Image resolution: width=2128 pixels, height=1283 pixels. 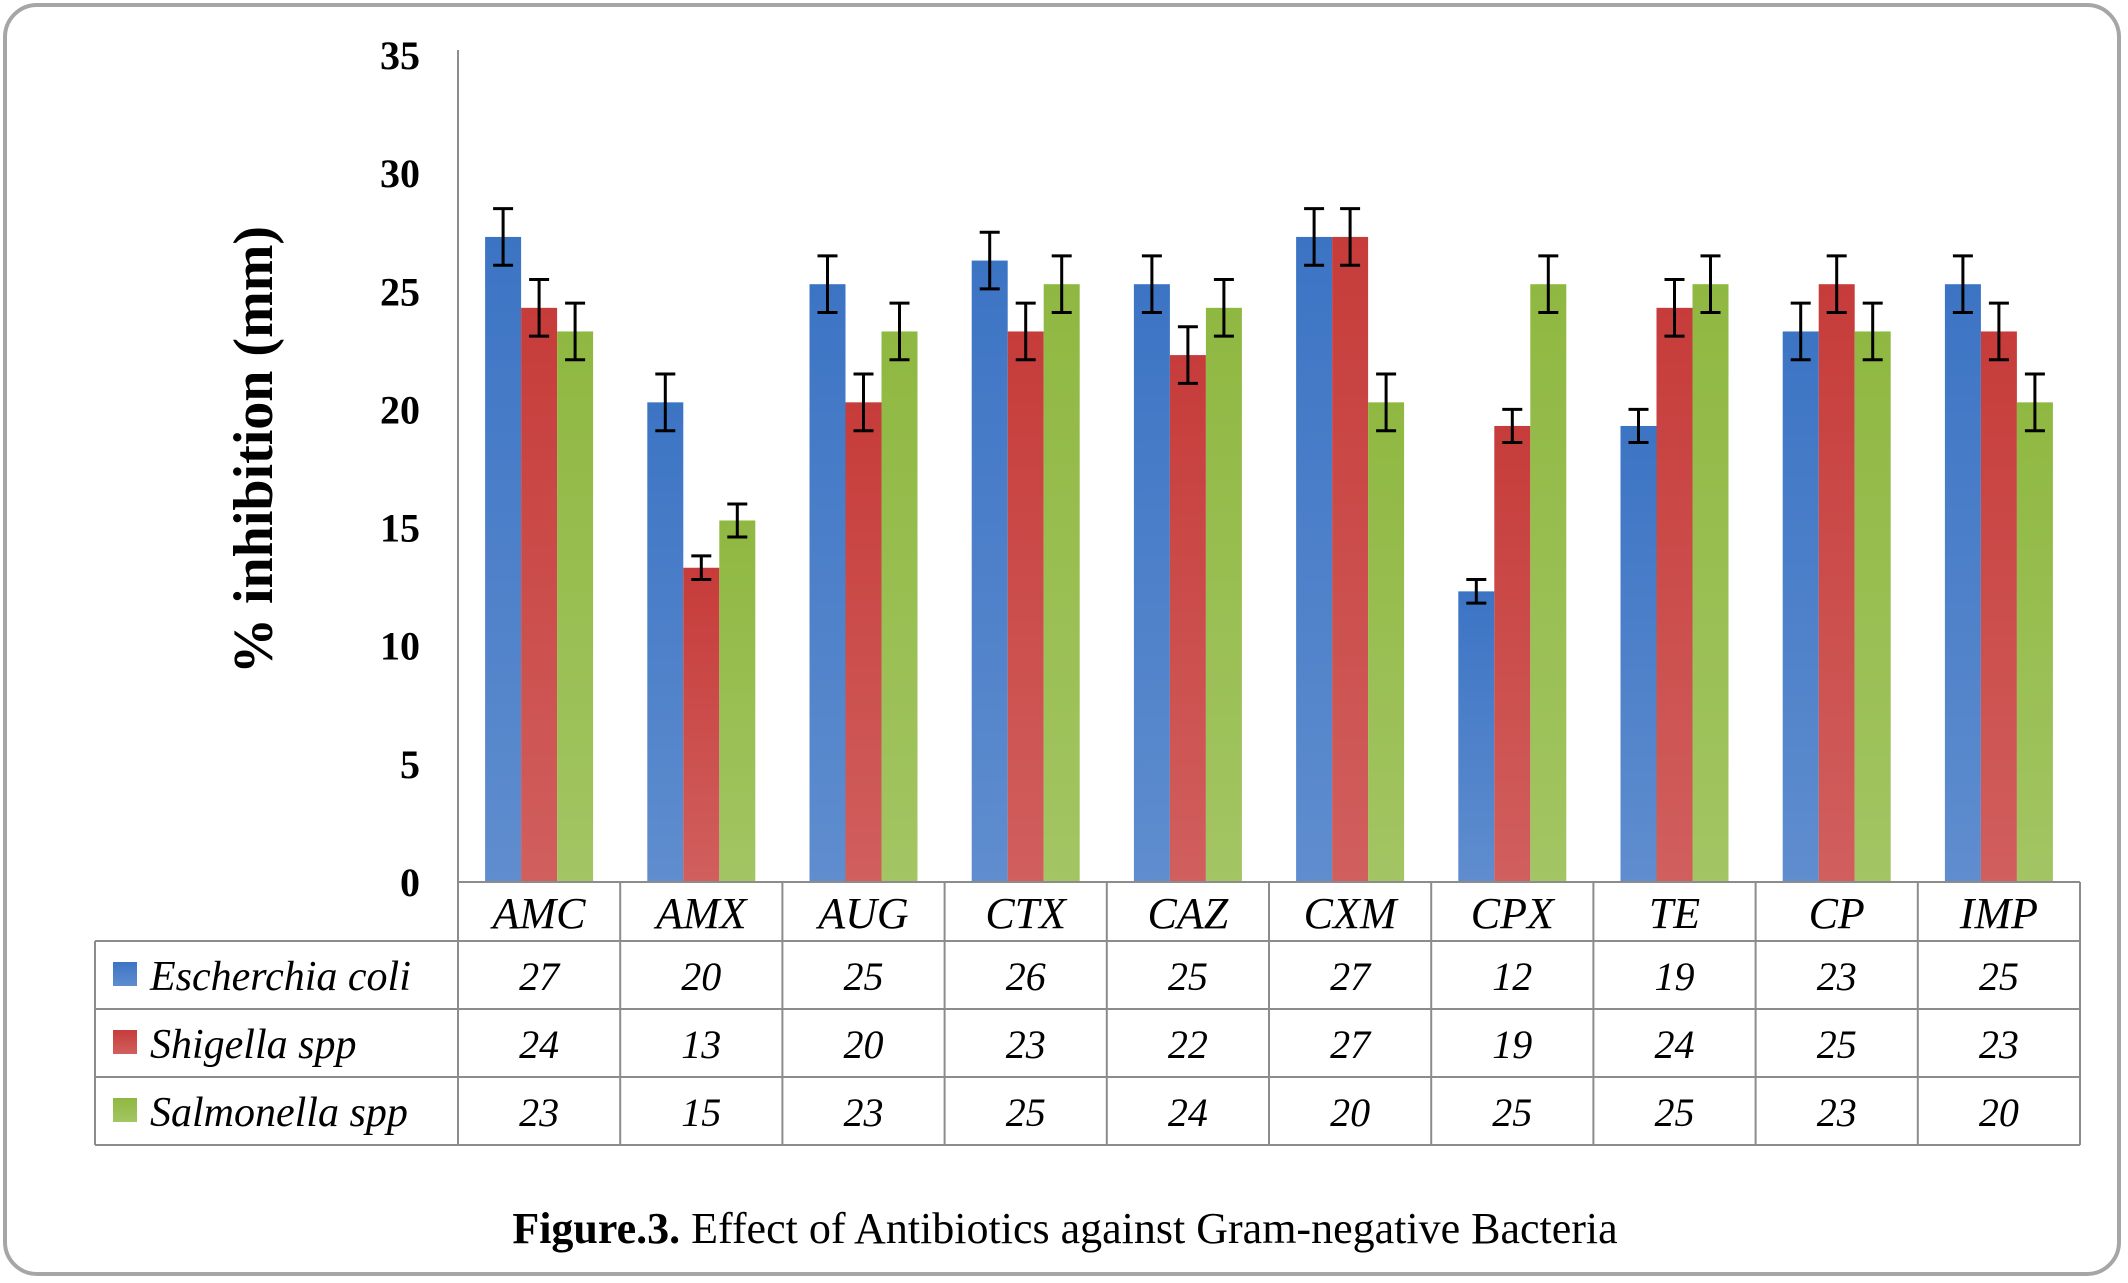 I want to click on y-tick-label: 0, so click(x=410, y=882).